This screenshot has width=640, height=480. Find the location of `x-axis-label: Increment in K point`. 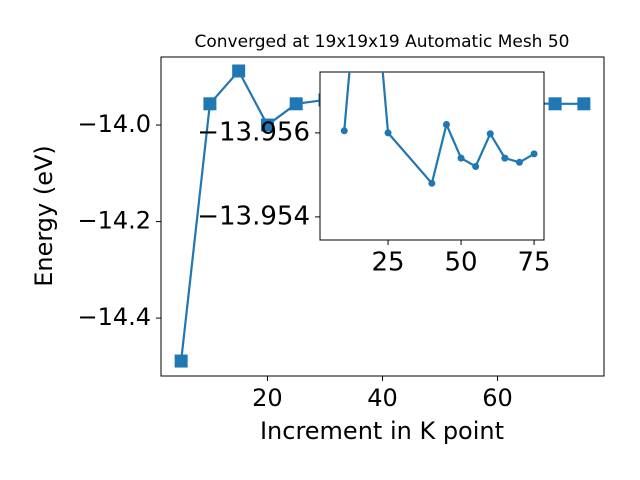

x-axis-label: Increment in K point is located at coordinates (382, 431).